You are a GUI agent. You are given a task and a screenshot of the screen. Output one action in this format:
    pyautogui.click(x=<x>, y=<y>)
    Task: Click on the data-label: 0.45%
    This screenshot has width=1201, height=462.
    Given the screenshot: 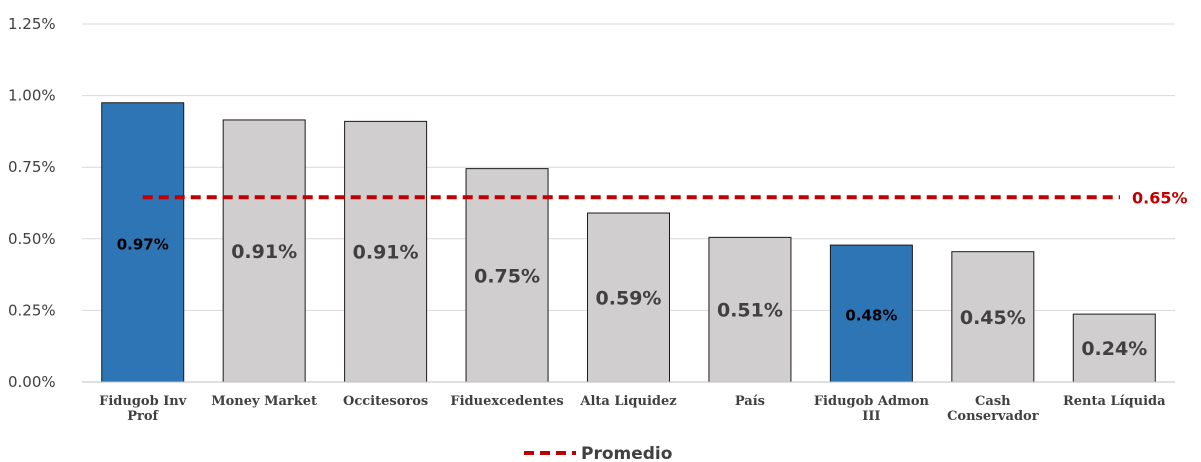 What is the action you would take?
    pyautogui.click(x=993, y=318)
    